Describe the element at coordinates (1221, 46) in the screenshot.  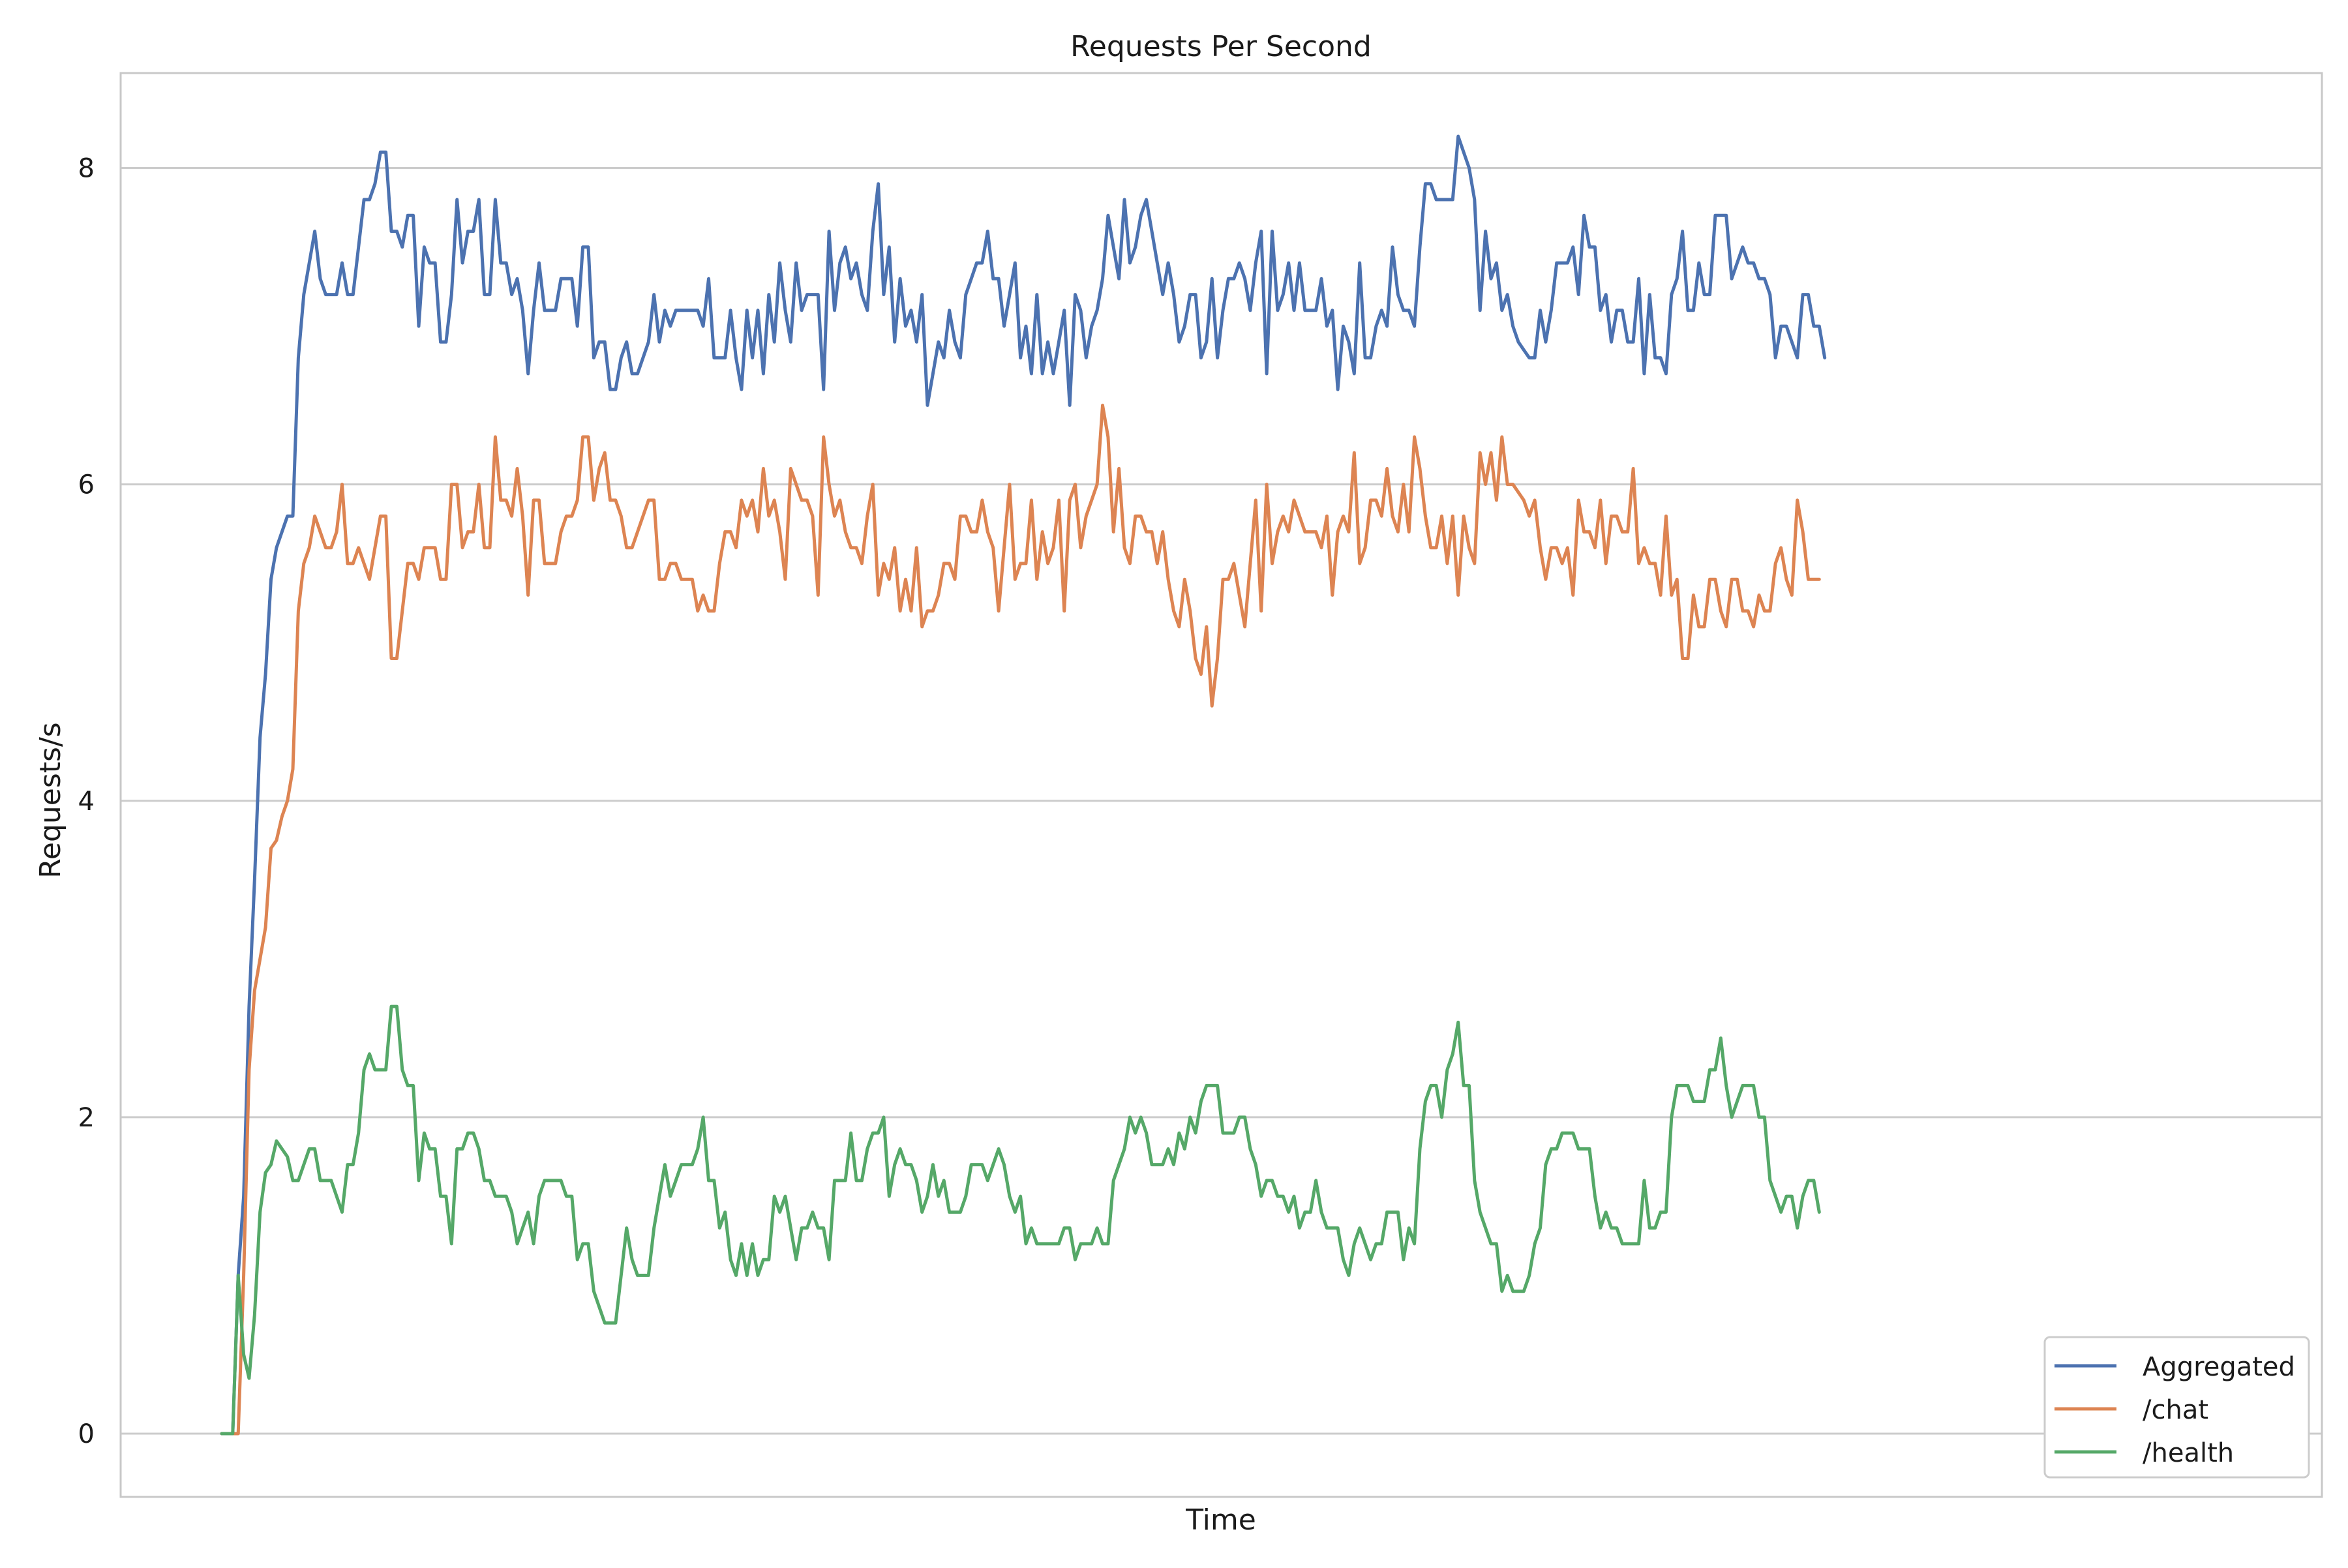
I see `chart-title: Requests Per Second` at that location.